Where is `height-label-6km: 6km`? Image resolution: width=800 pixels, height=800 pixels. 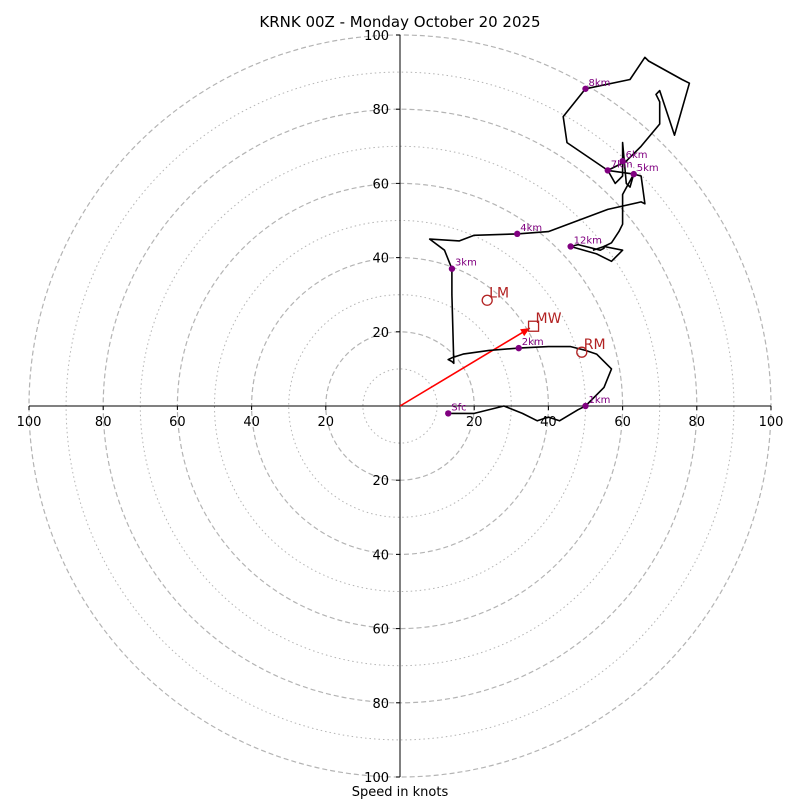
height-label-6km: 6km is located at coordinates (637, 155).